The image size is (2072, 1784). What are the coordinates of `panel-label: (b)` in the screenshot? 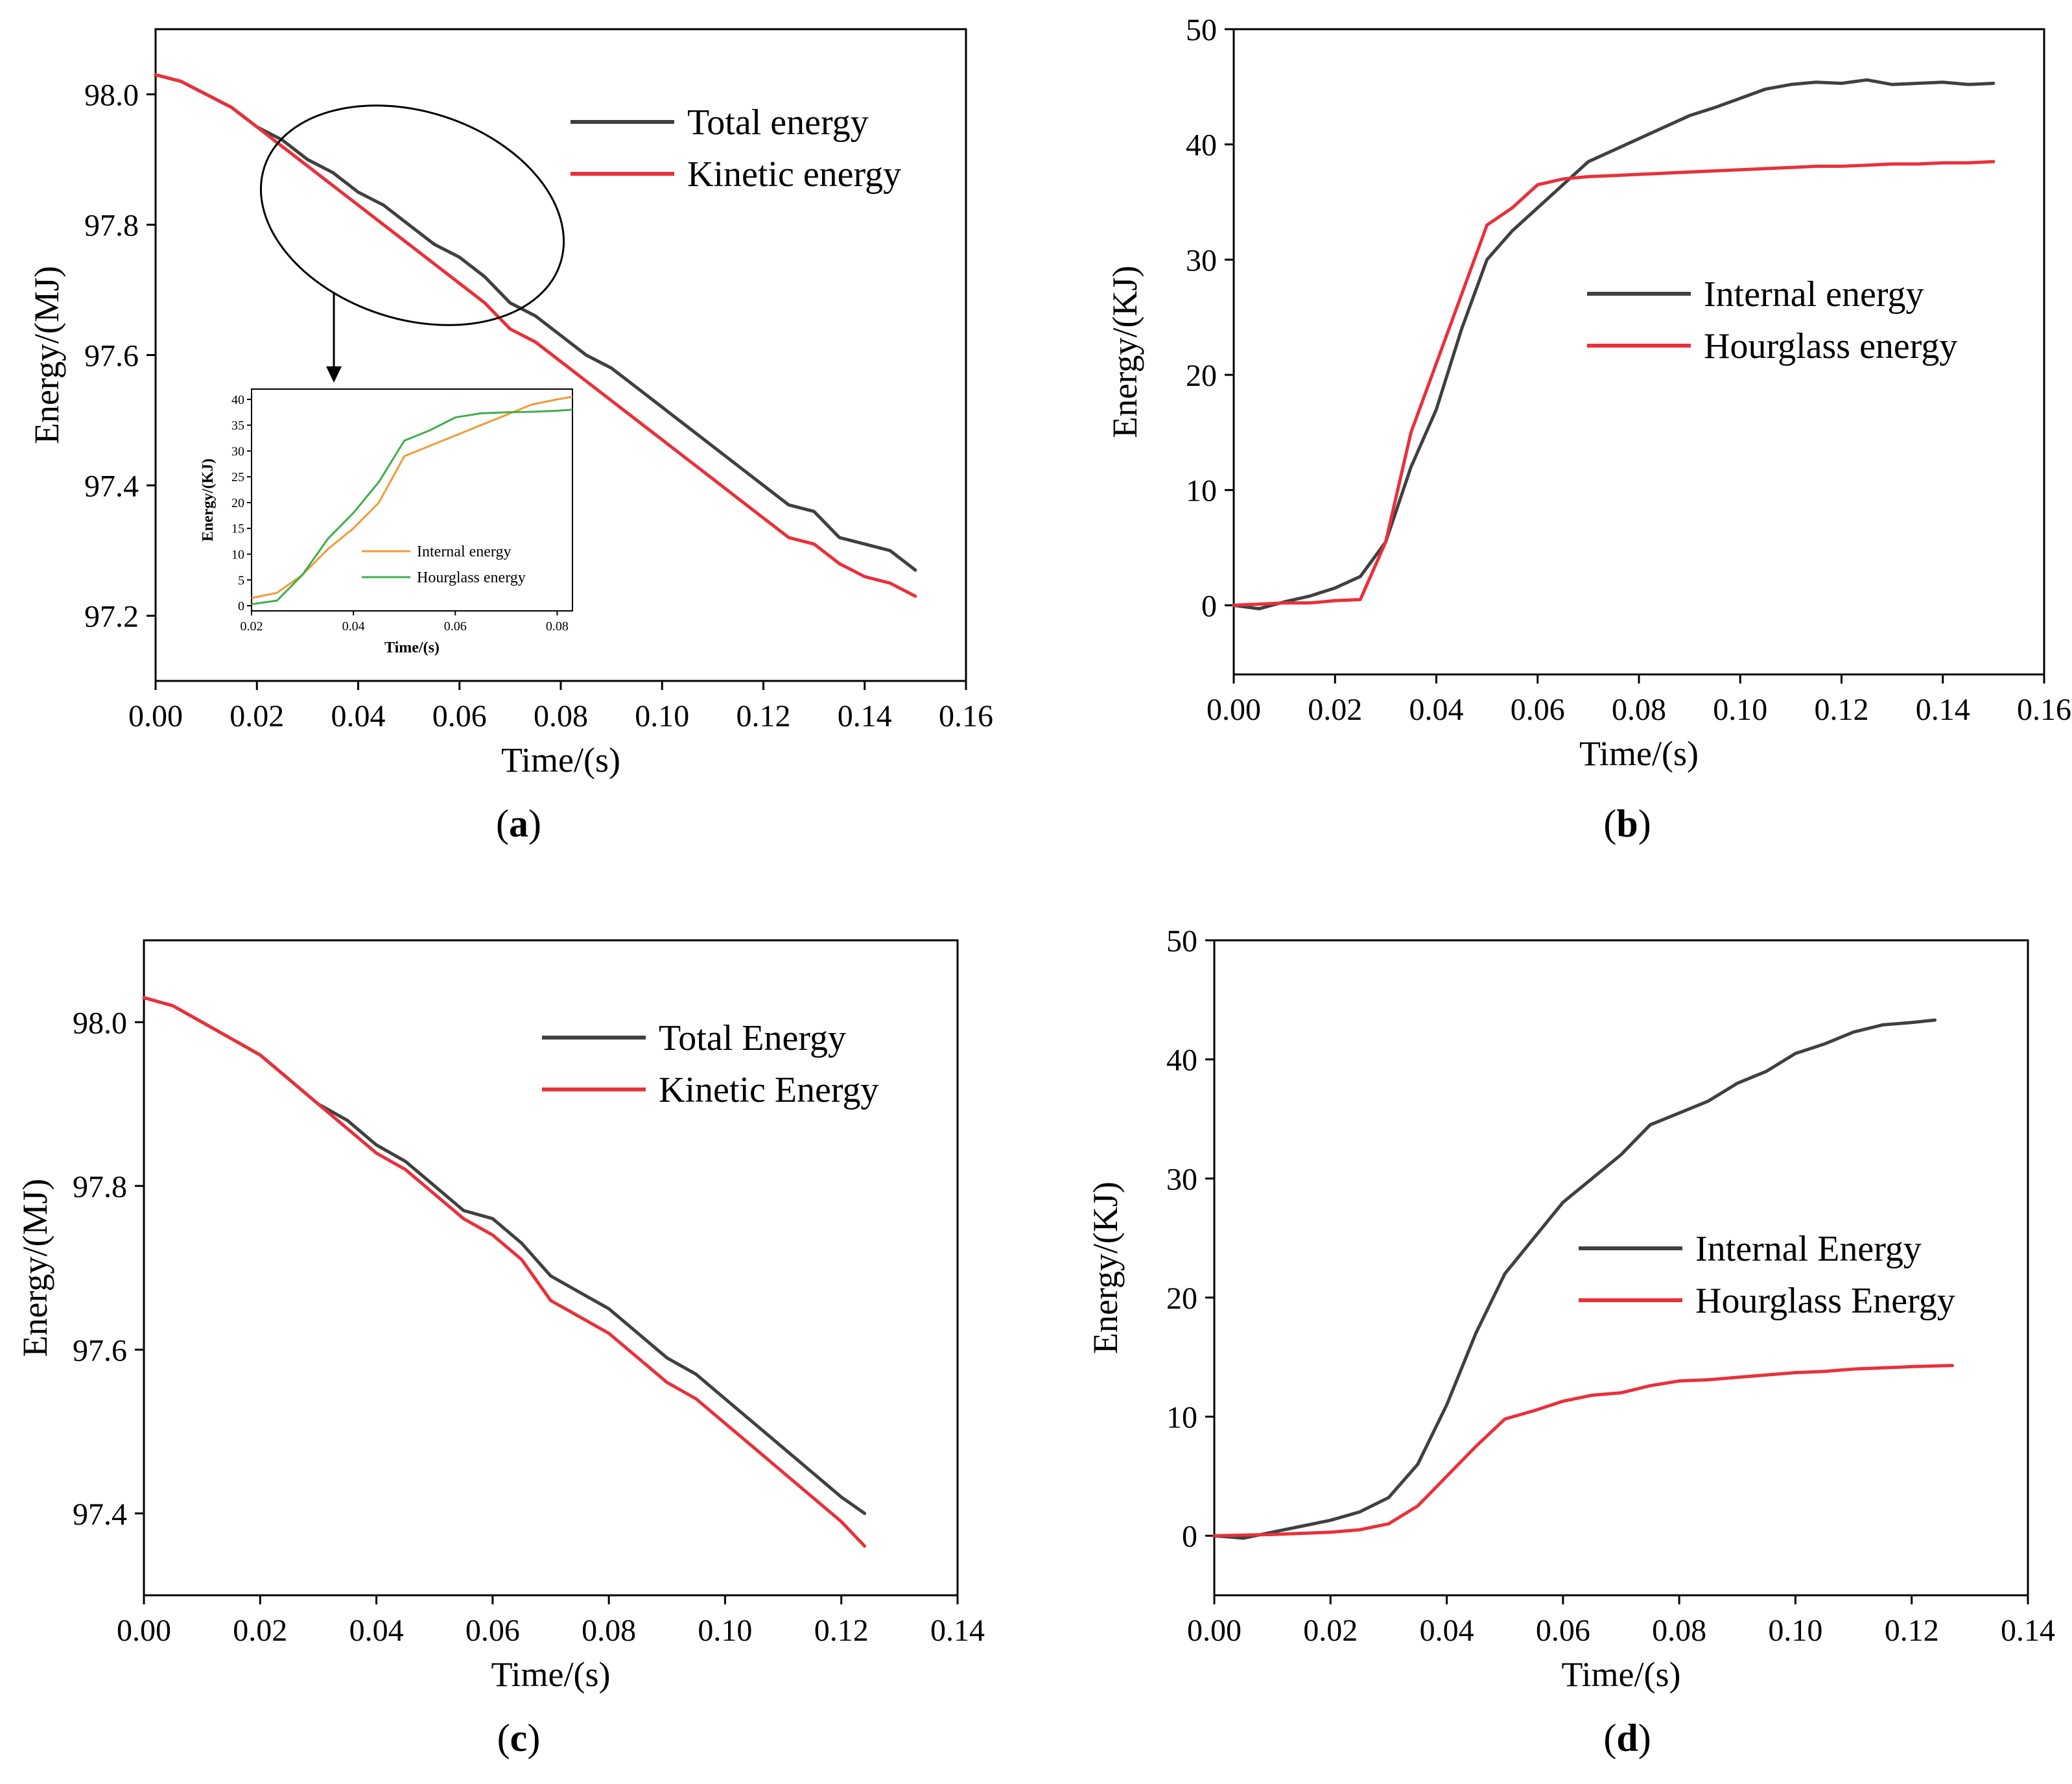 It's located at (1627, 823).